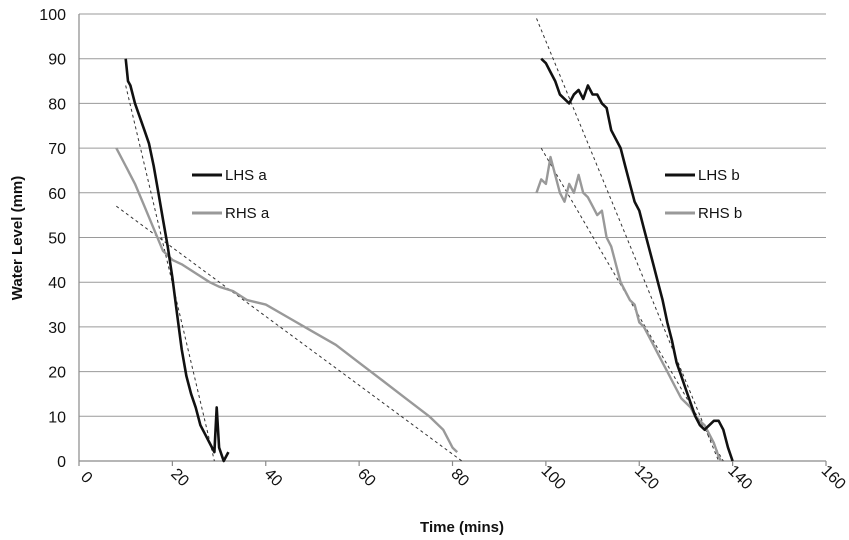  What do you see at coordinates (61, 462) in the screenshot?
I see `y-tick-label: 0` at bounding box center [61, 462].